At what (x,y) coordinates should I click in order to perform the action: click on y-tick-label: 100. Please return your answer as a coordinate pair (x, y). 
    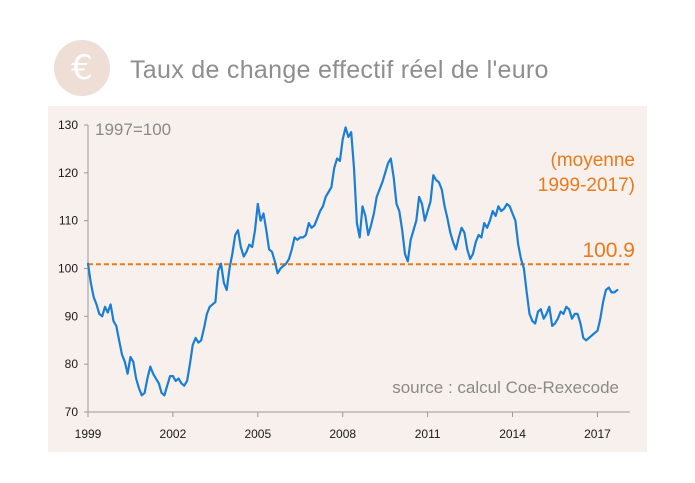
    Looking at the image, I should click on (68, 269).